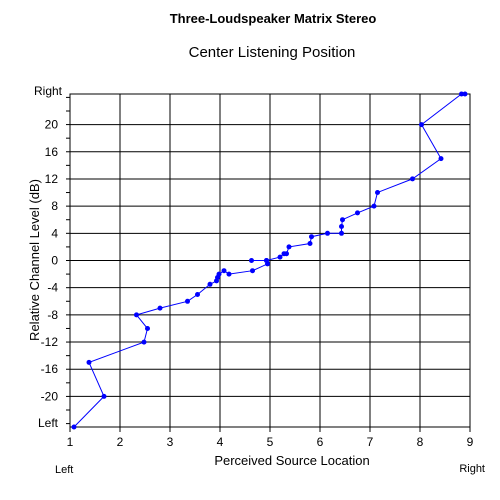  What do you see at coordinates (472, 469) in the screenshot?
I see `x-end-label-right: Right` at bounding box center [472, 469].